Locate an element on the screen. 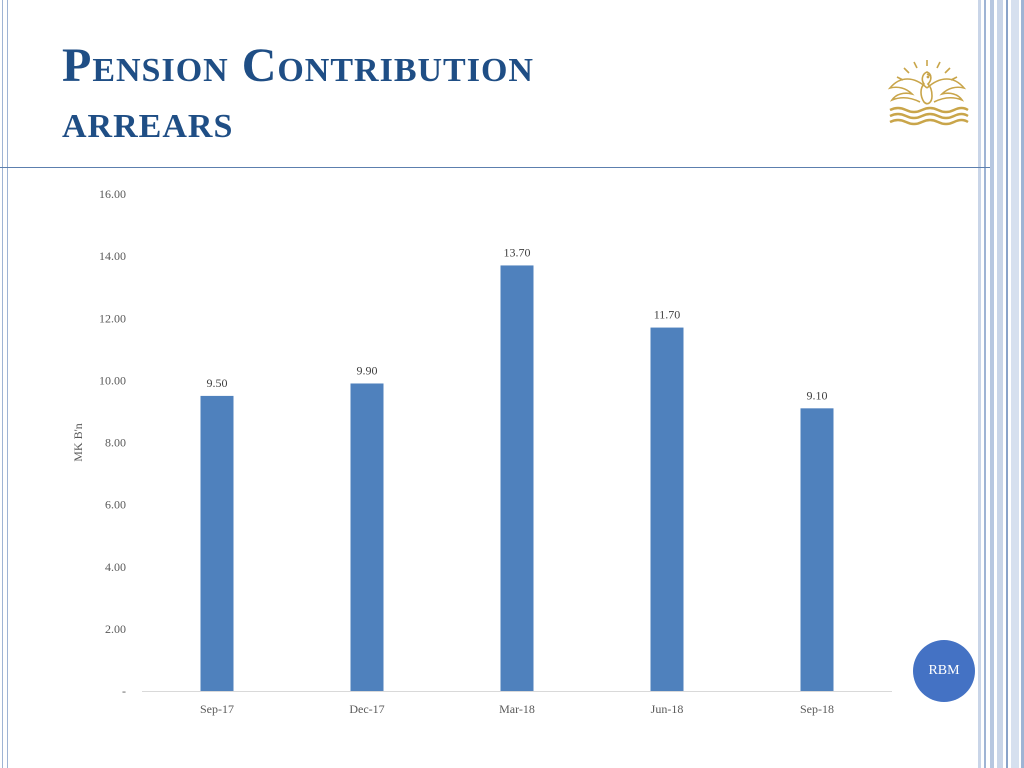  data-label: 13.70 is located at coordinates (517, 252).